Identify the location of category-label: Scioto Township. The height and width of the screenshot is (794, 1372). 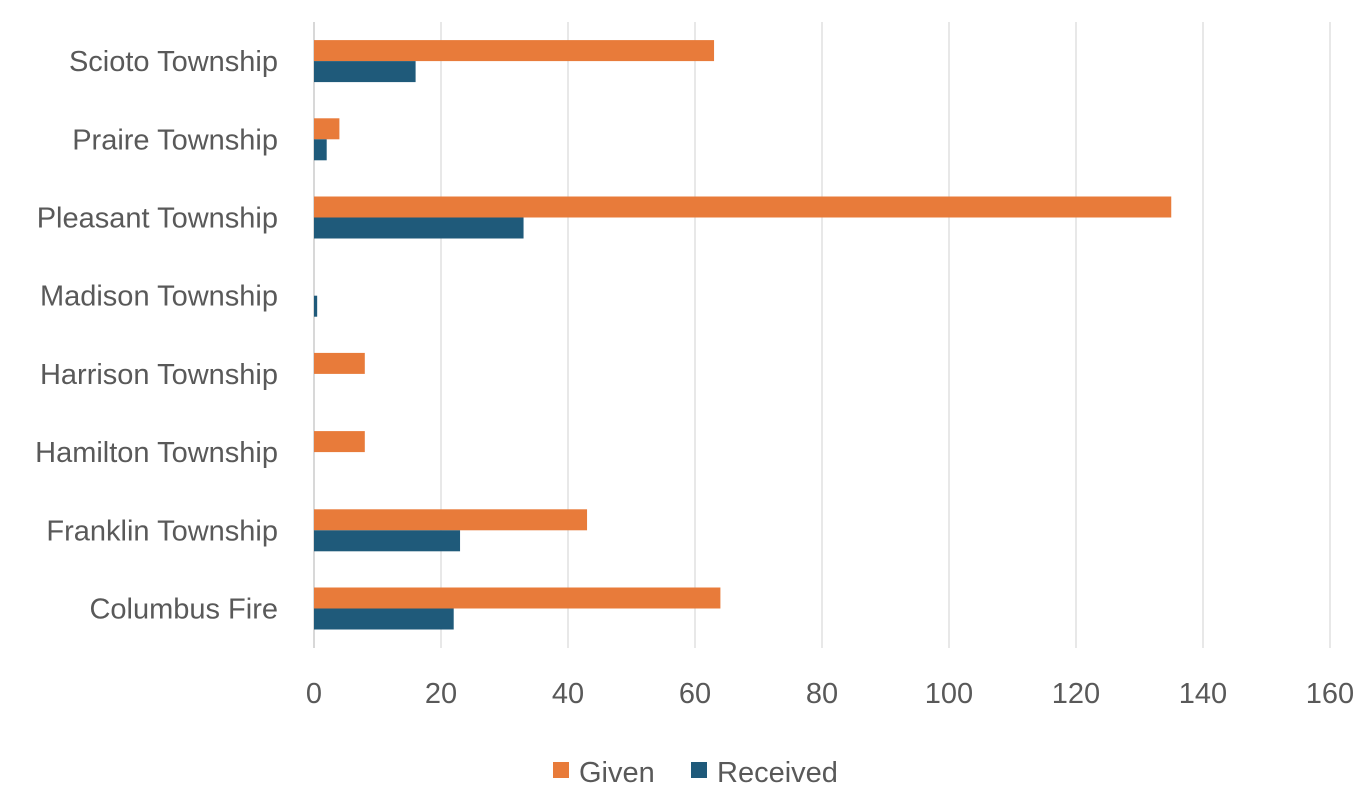
(173, 62).